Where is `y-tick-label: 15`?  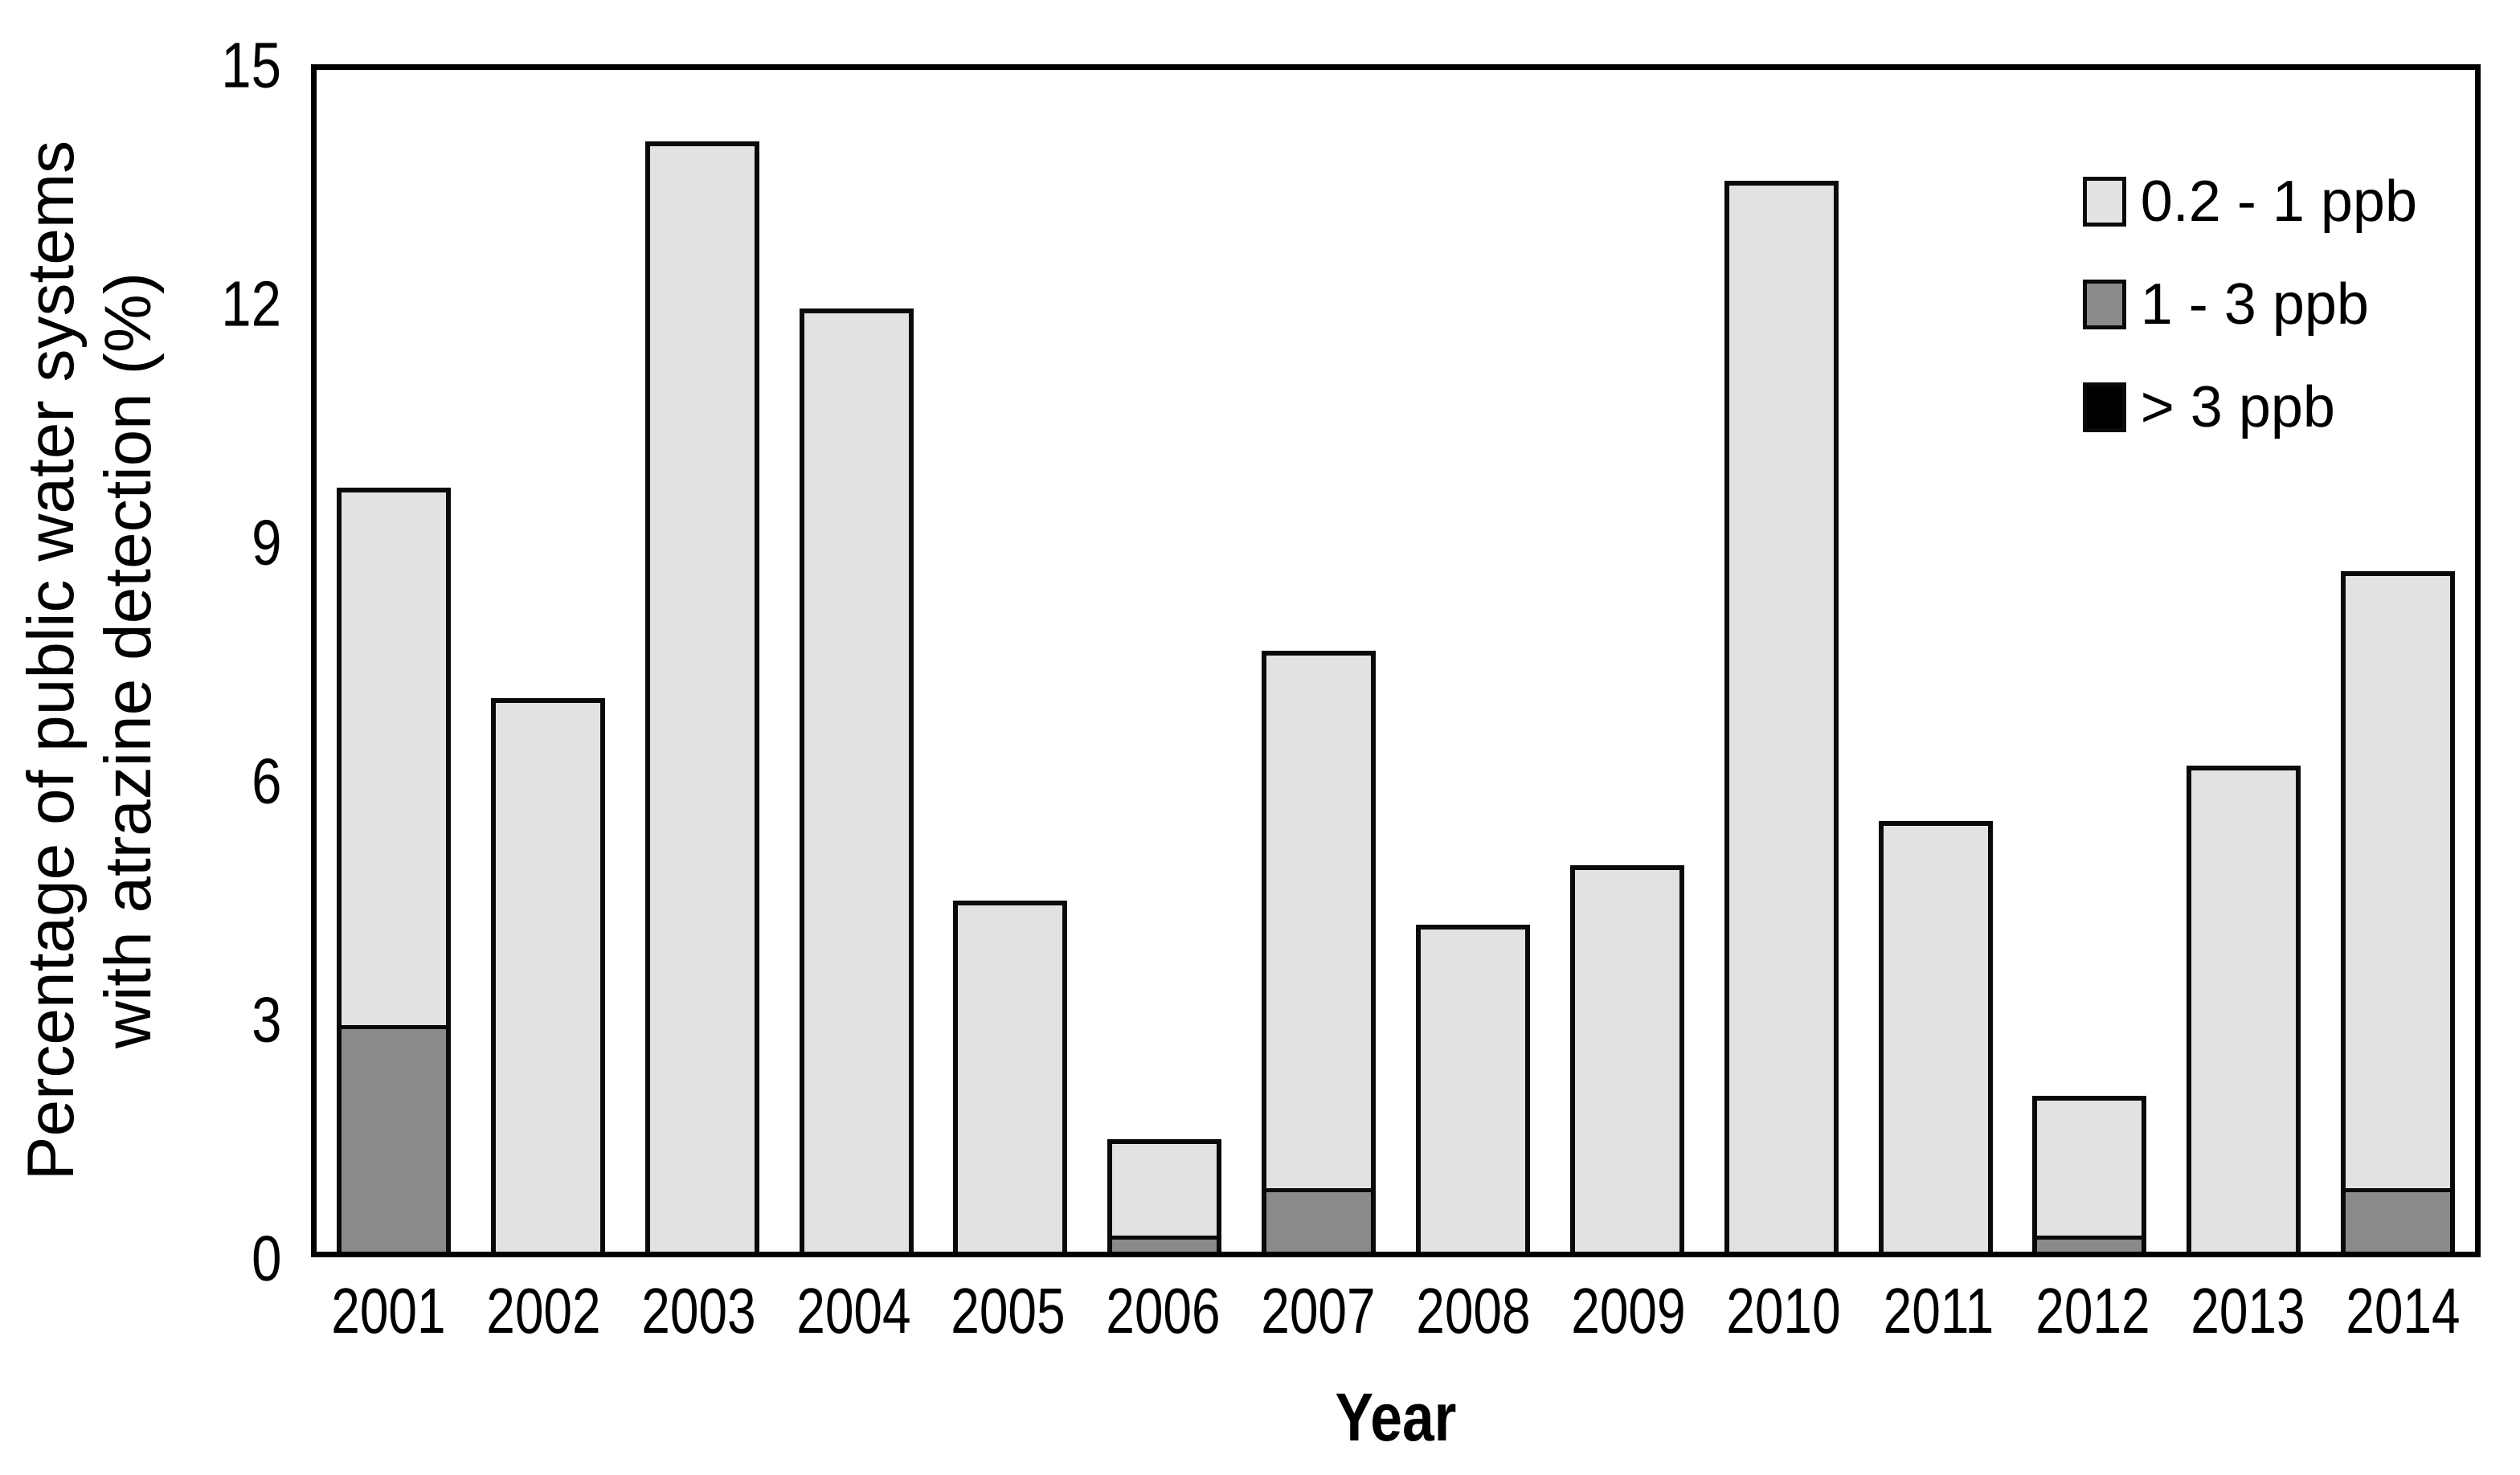
y-tick-label: 15 is located at coordinates (251, 65).